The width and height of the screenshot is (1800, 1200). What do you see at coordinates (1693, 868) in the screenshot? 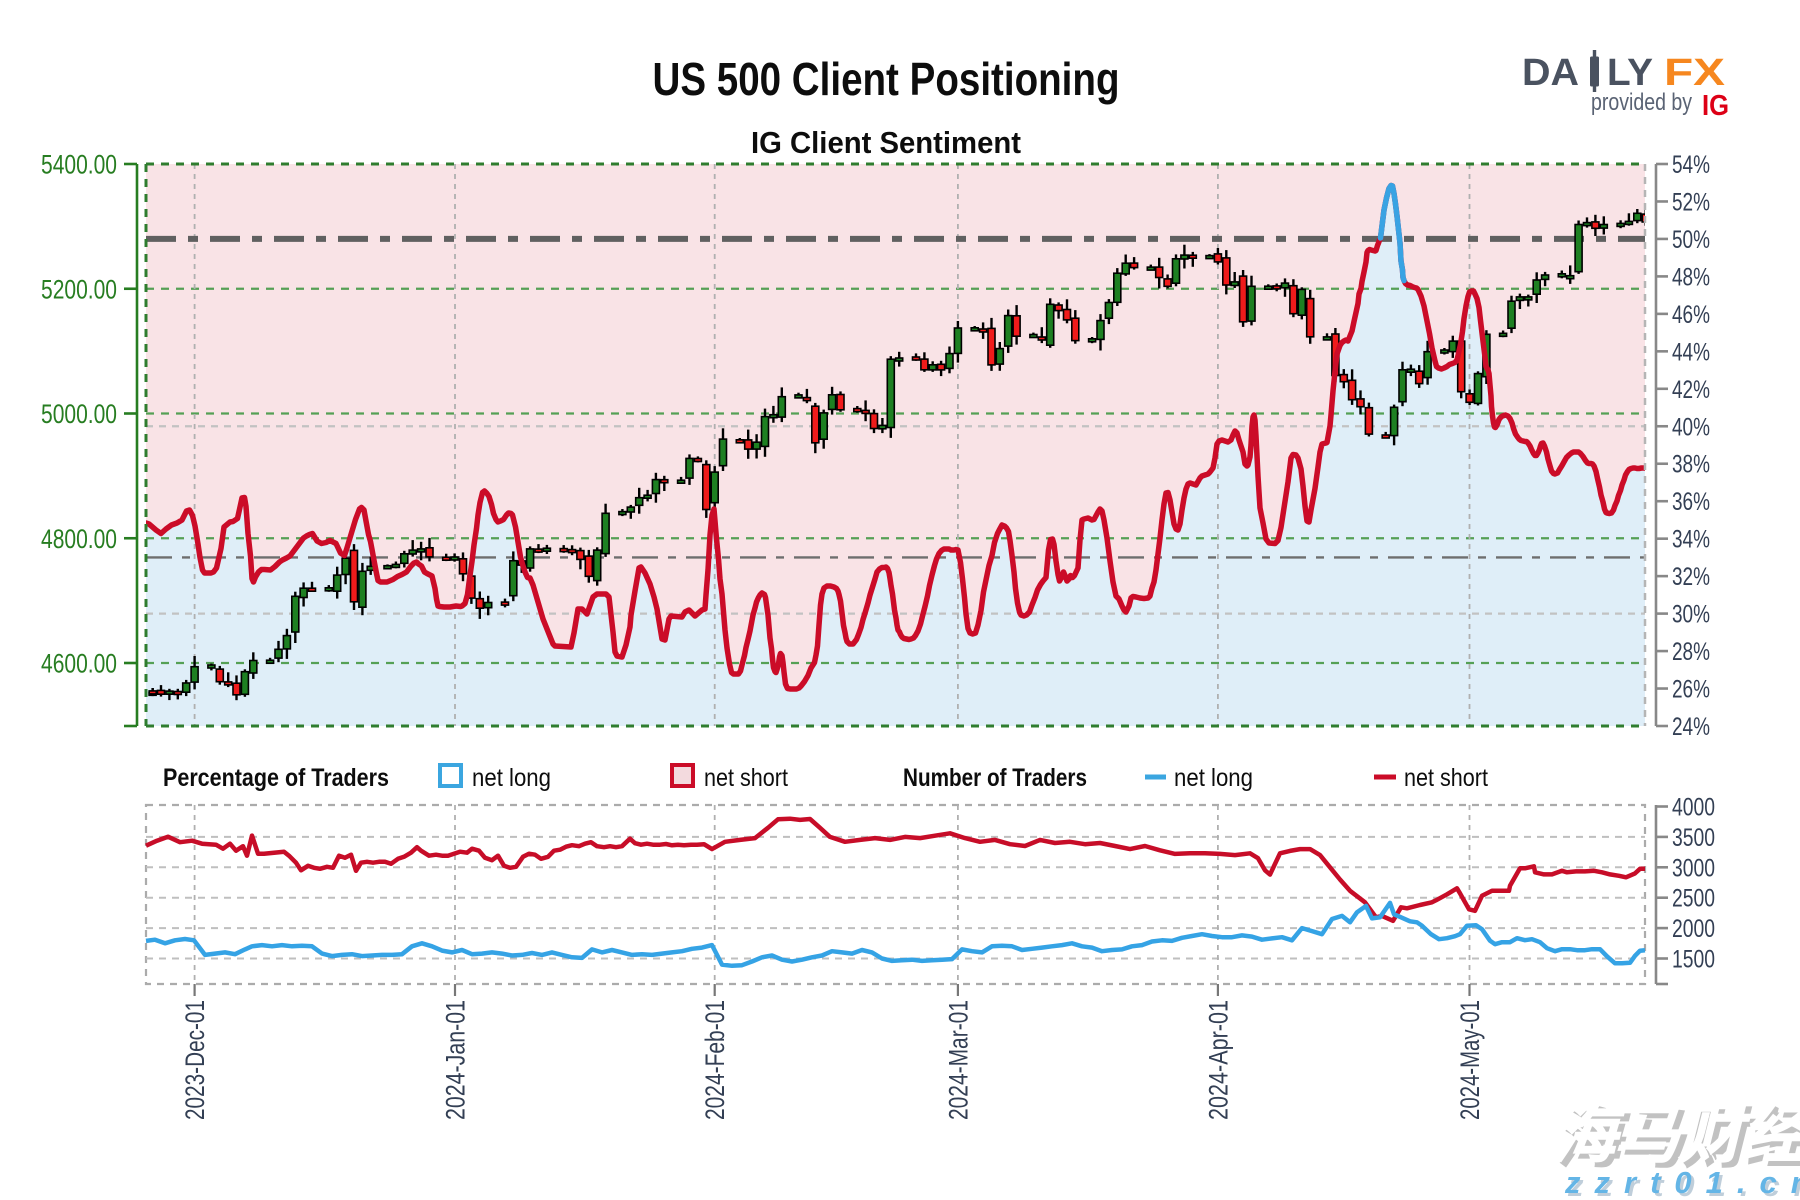
I see `svg-text: 3000` at bounding box center [1693, 868].